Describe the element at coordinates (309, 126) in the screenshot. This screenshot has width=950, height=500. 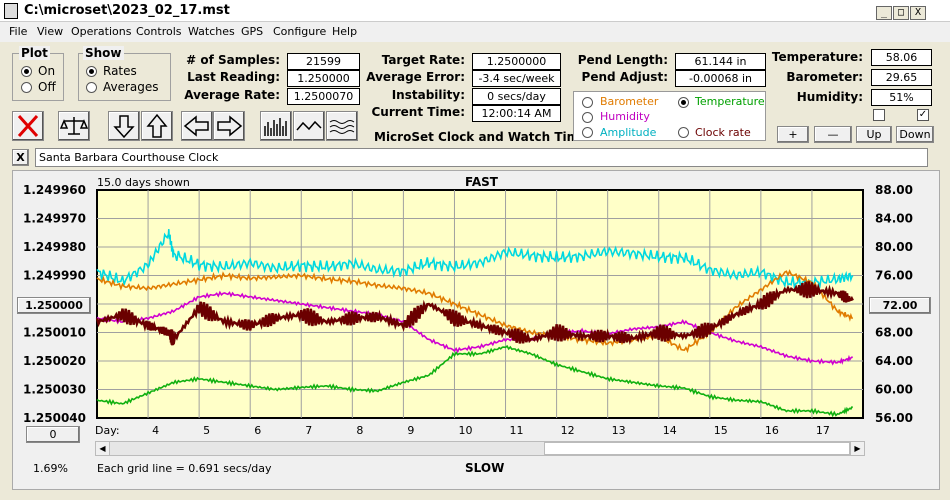
I see `wave-button` at that location.